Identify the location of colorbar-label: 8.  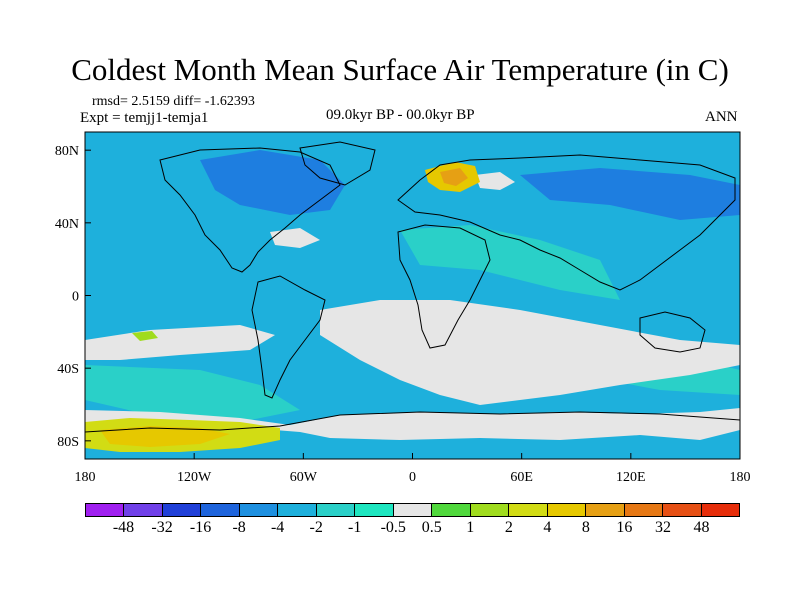
(585, 527).